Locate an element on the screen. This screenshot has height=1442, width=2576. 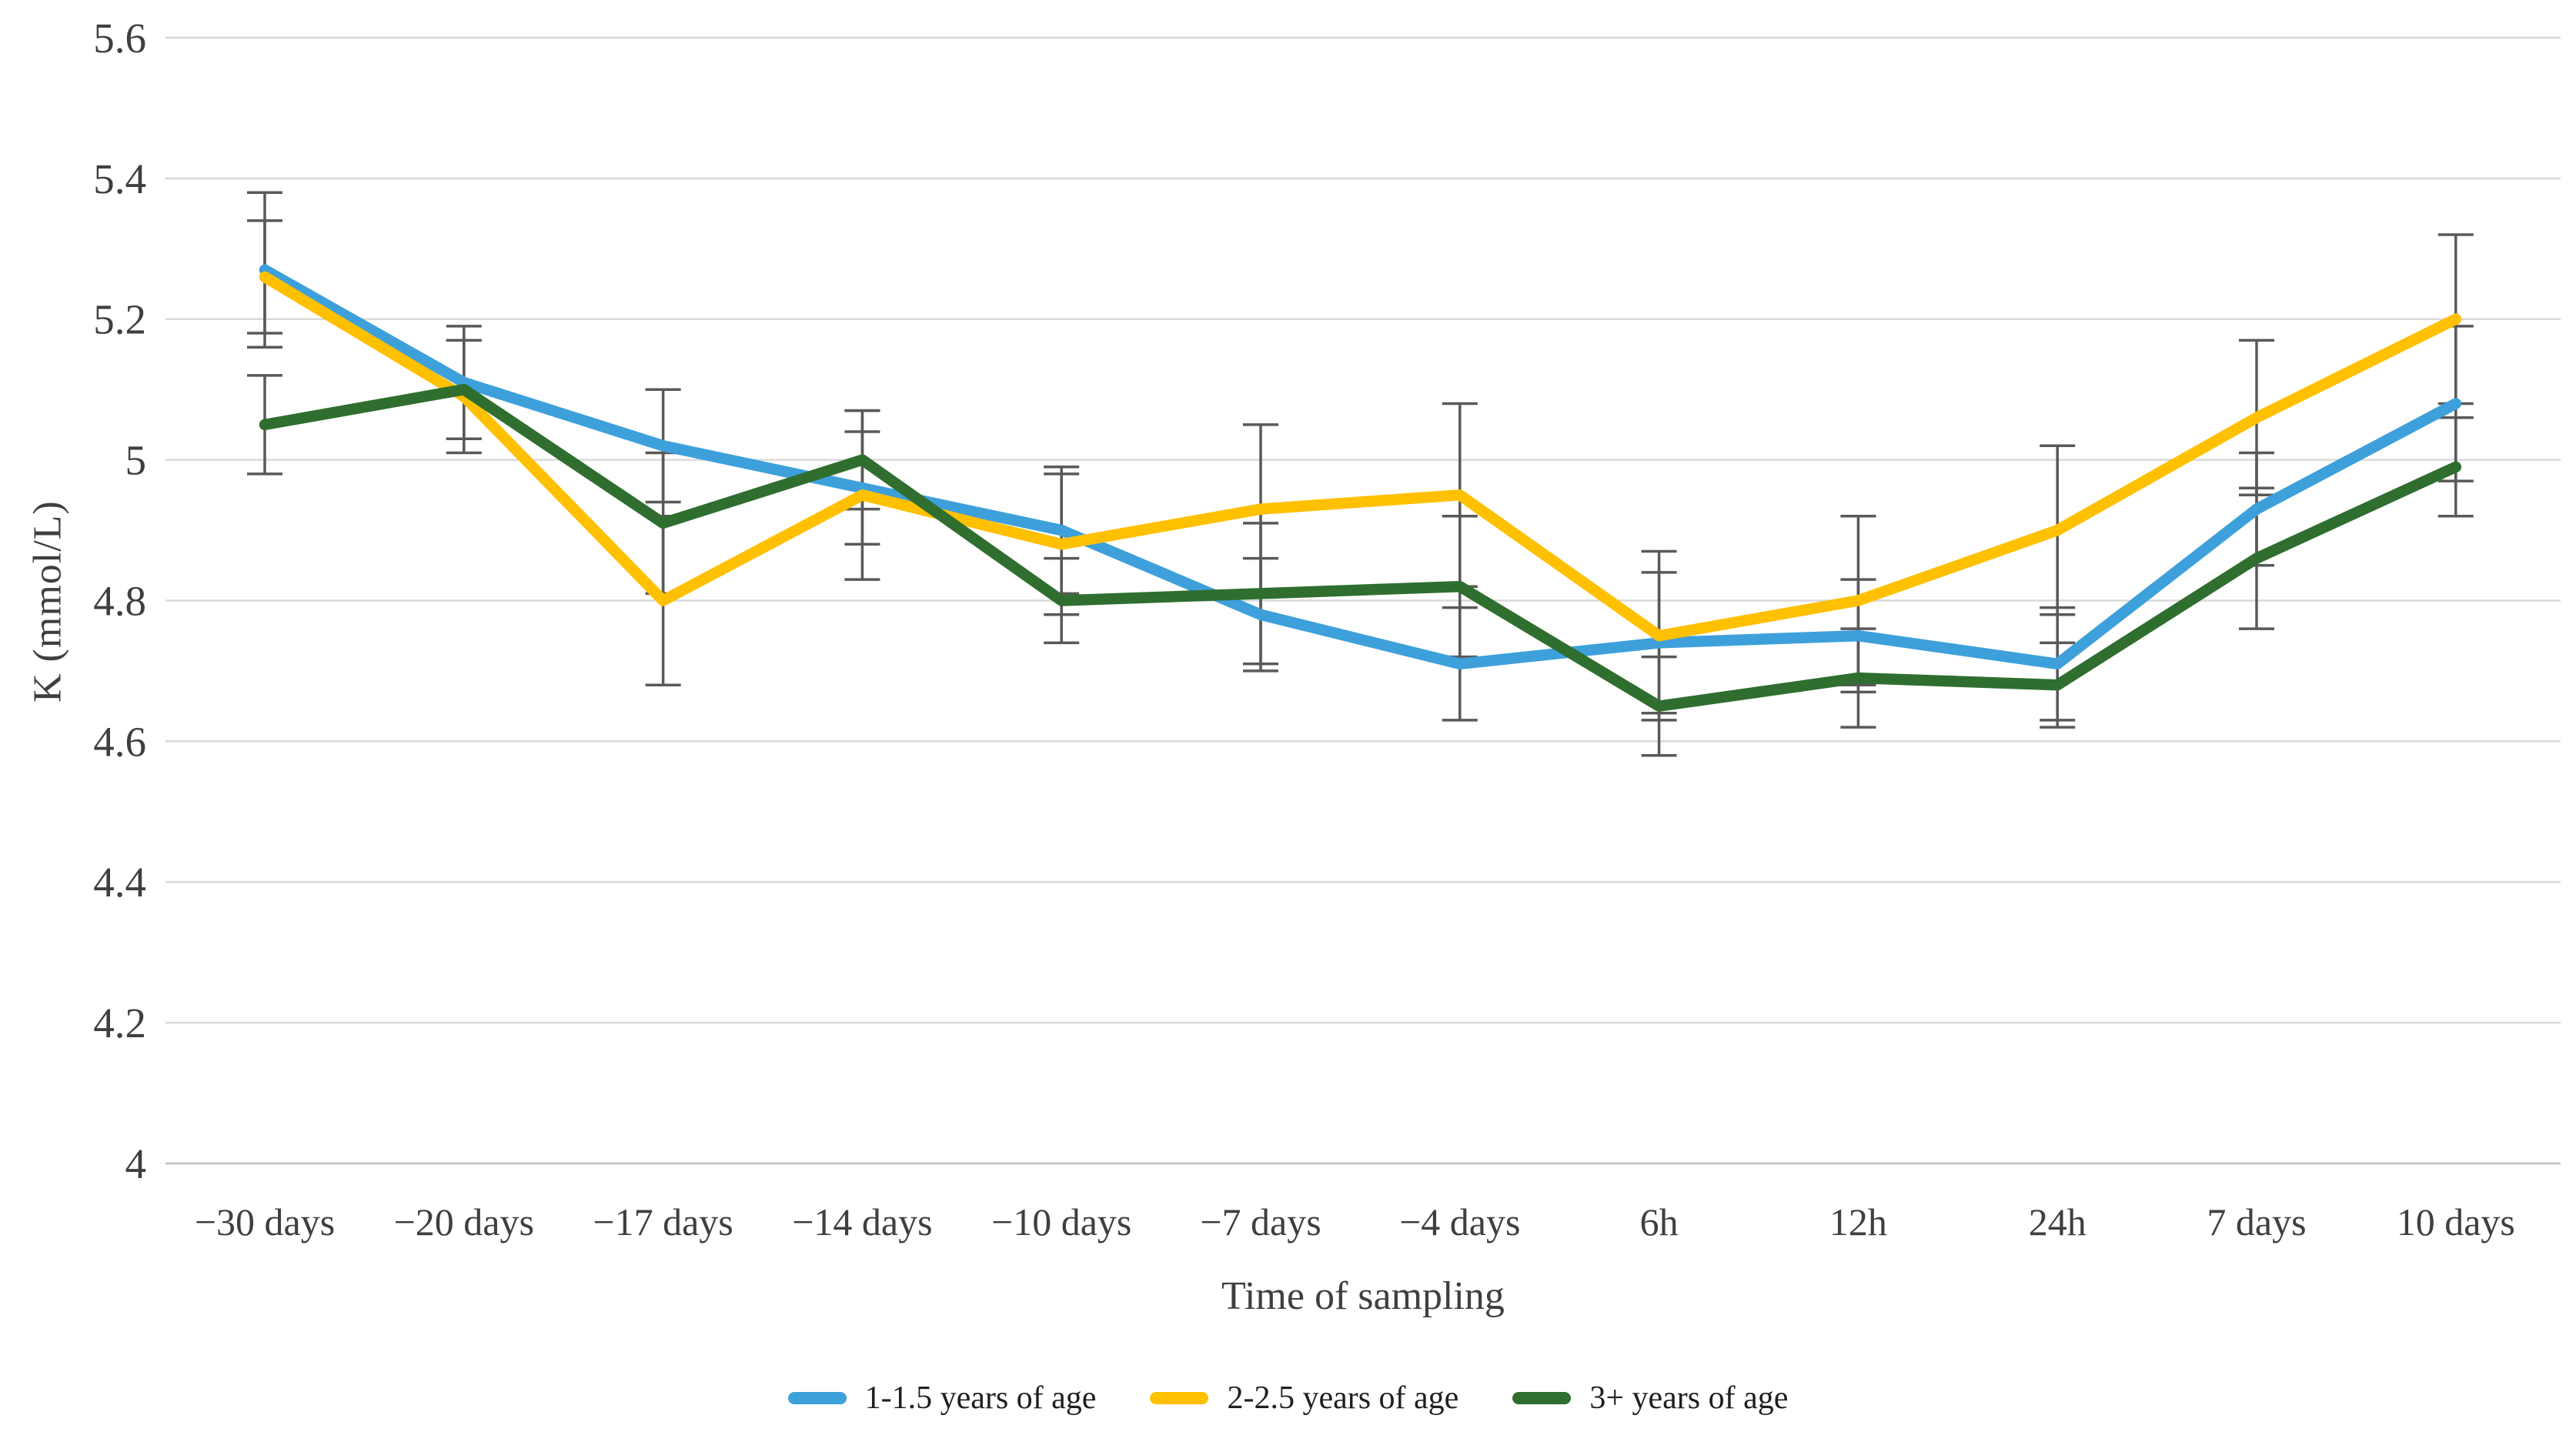
x-tick-label: 7 days is located at coordinates (2256, 1221).